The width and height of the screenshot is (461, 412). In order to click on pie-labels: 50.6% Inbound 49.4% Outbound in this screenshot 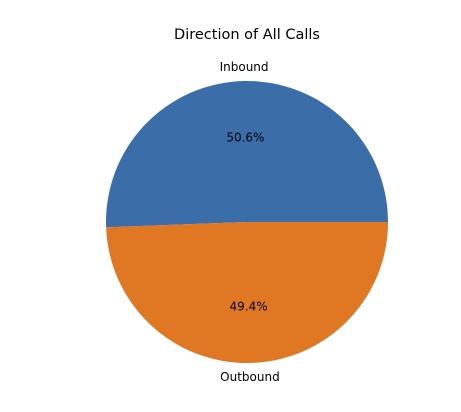, I will do `click(250, 222)`.